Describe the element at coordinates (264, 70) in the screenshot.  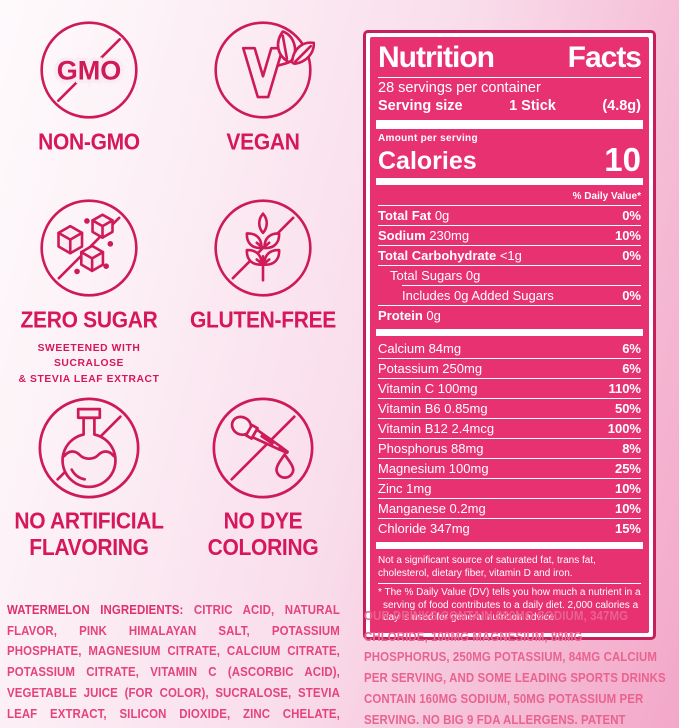
I see `vegan-v-leaf-icon` at that location.